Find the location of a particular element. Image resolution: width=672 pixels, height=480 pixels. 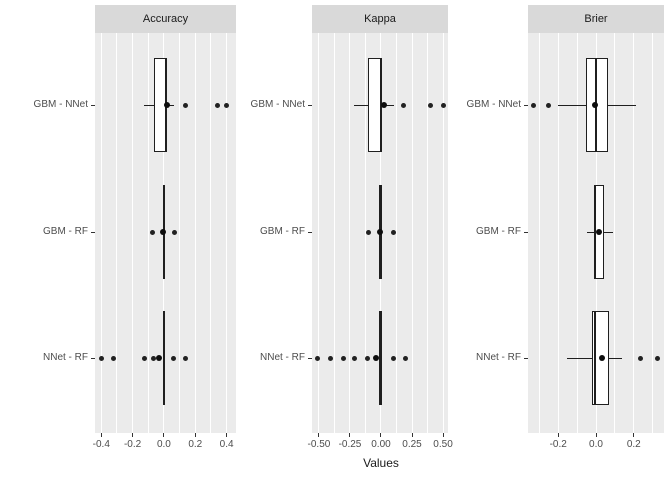

x-tick-label: 0.25 is located at coordinates (412, 444).